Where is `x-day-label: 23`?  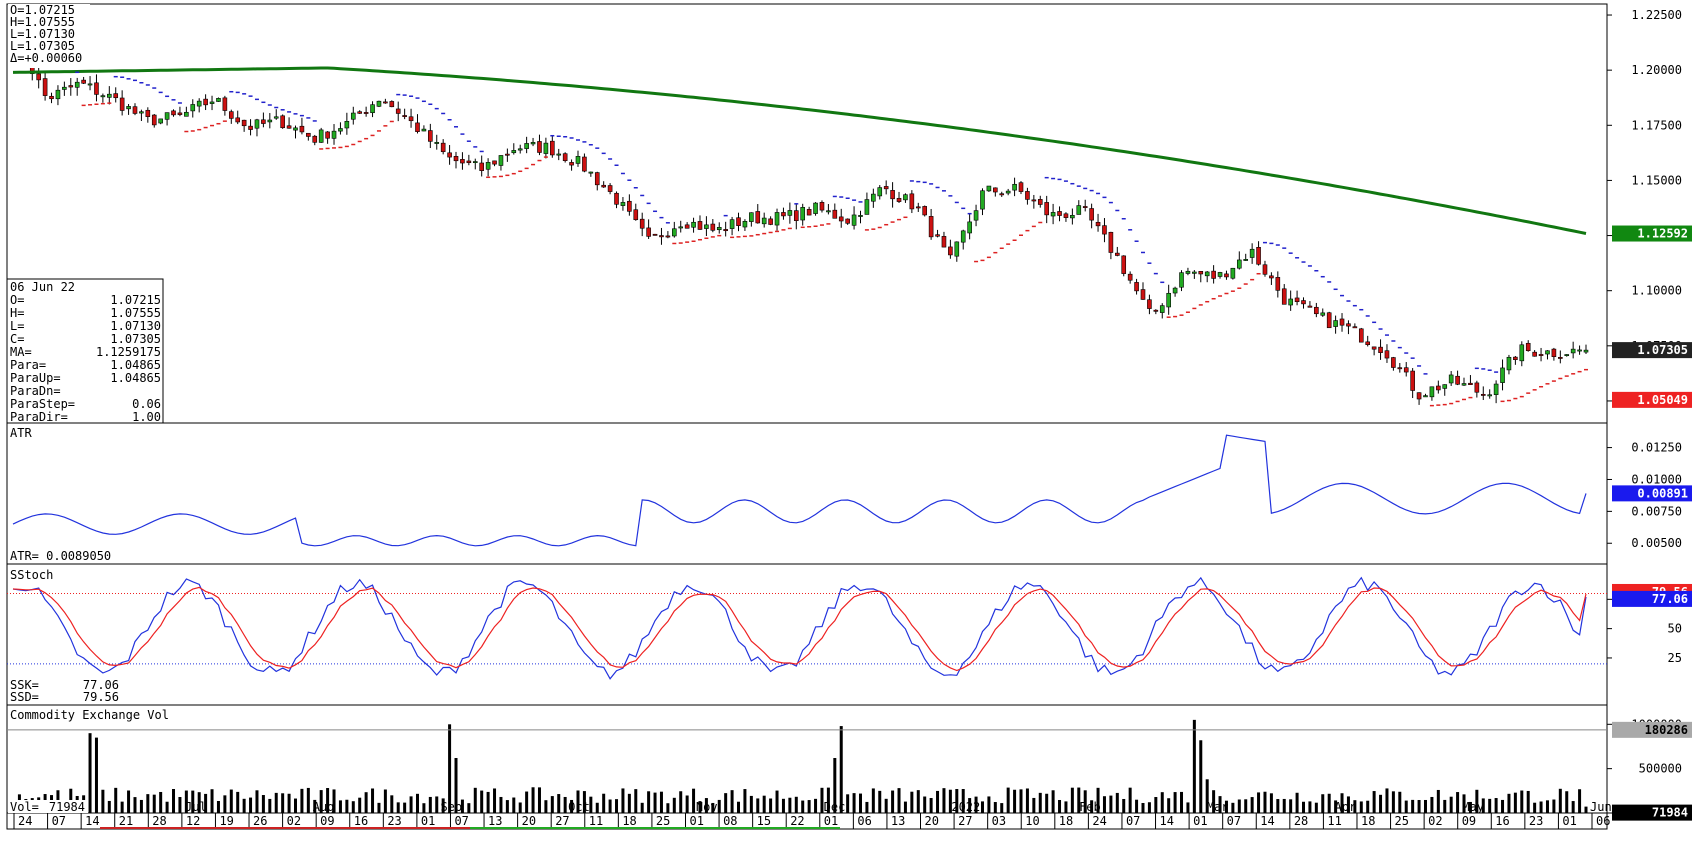
x-day-label: 23 is located at coordinates (1536, 821).